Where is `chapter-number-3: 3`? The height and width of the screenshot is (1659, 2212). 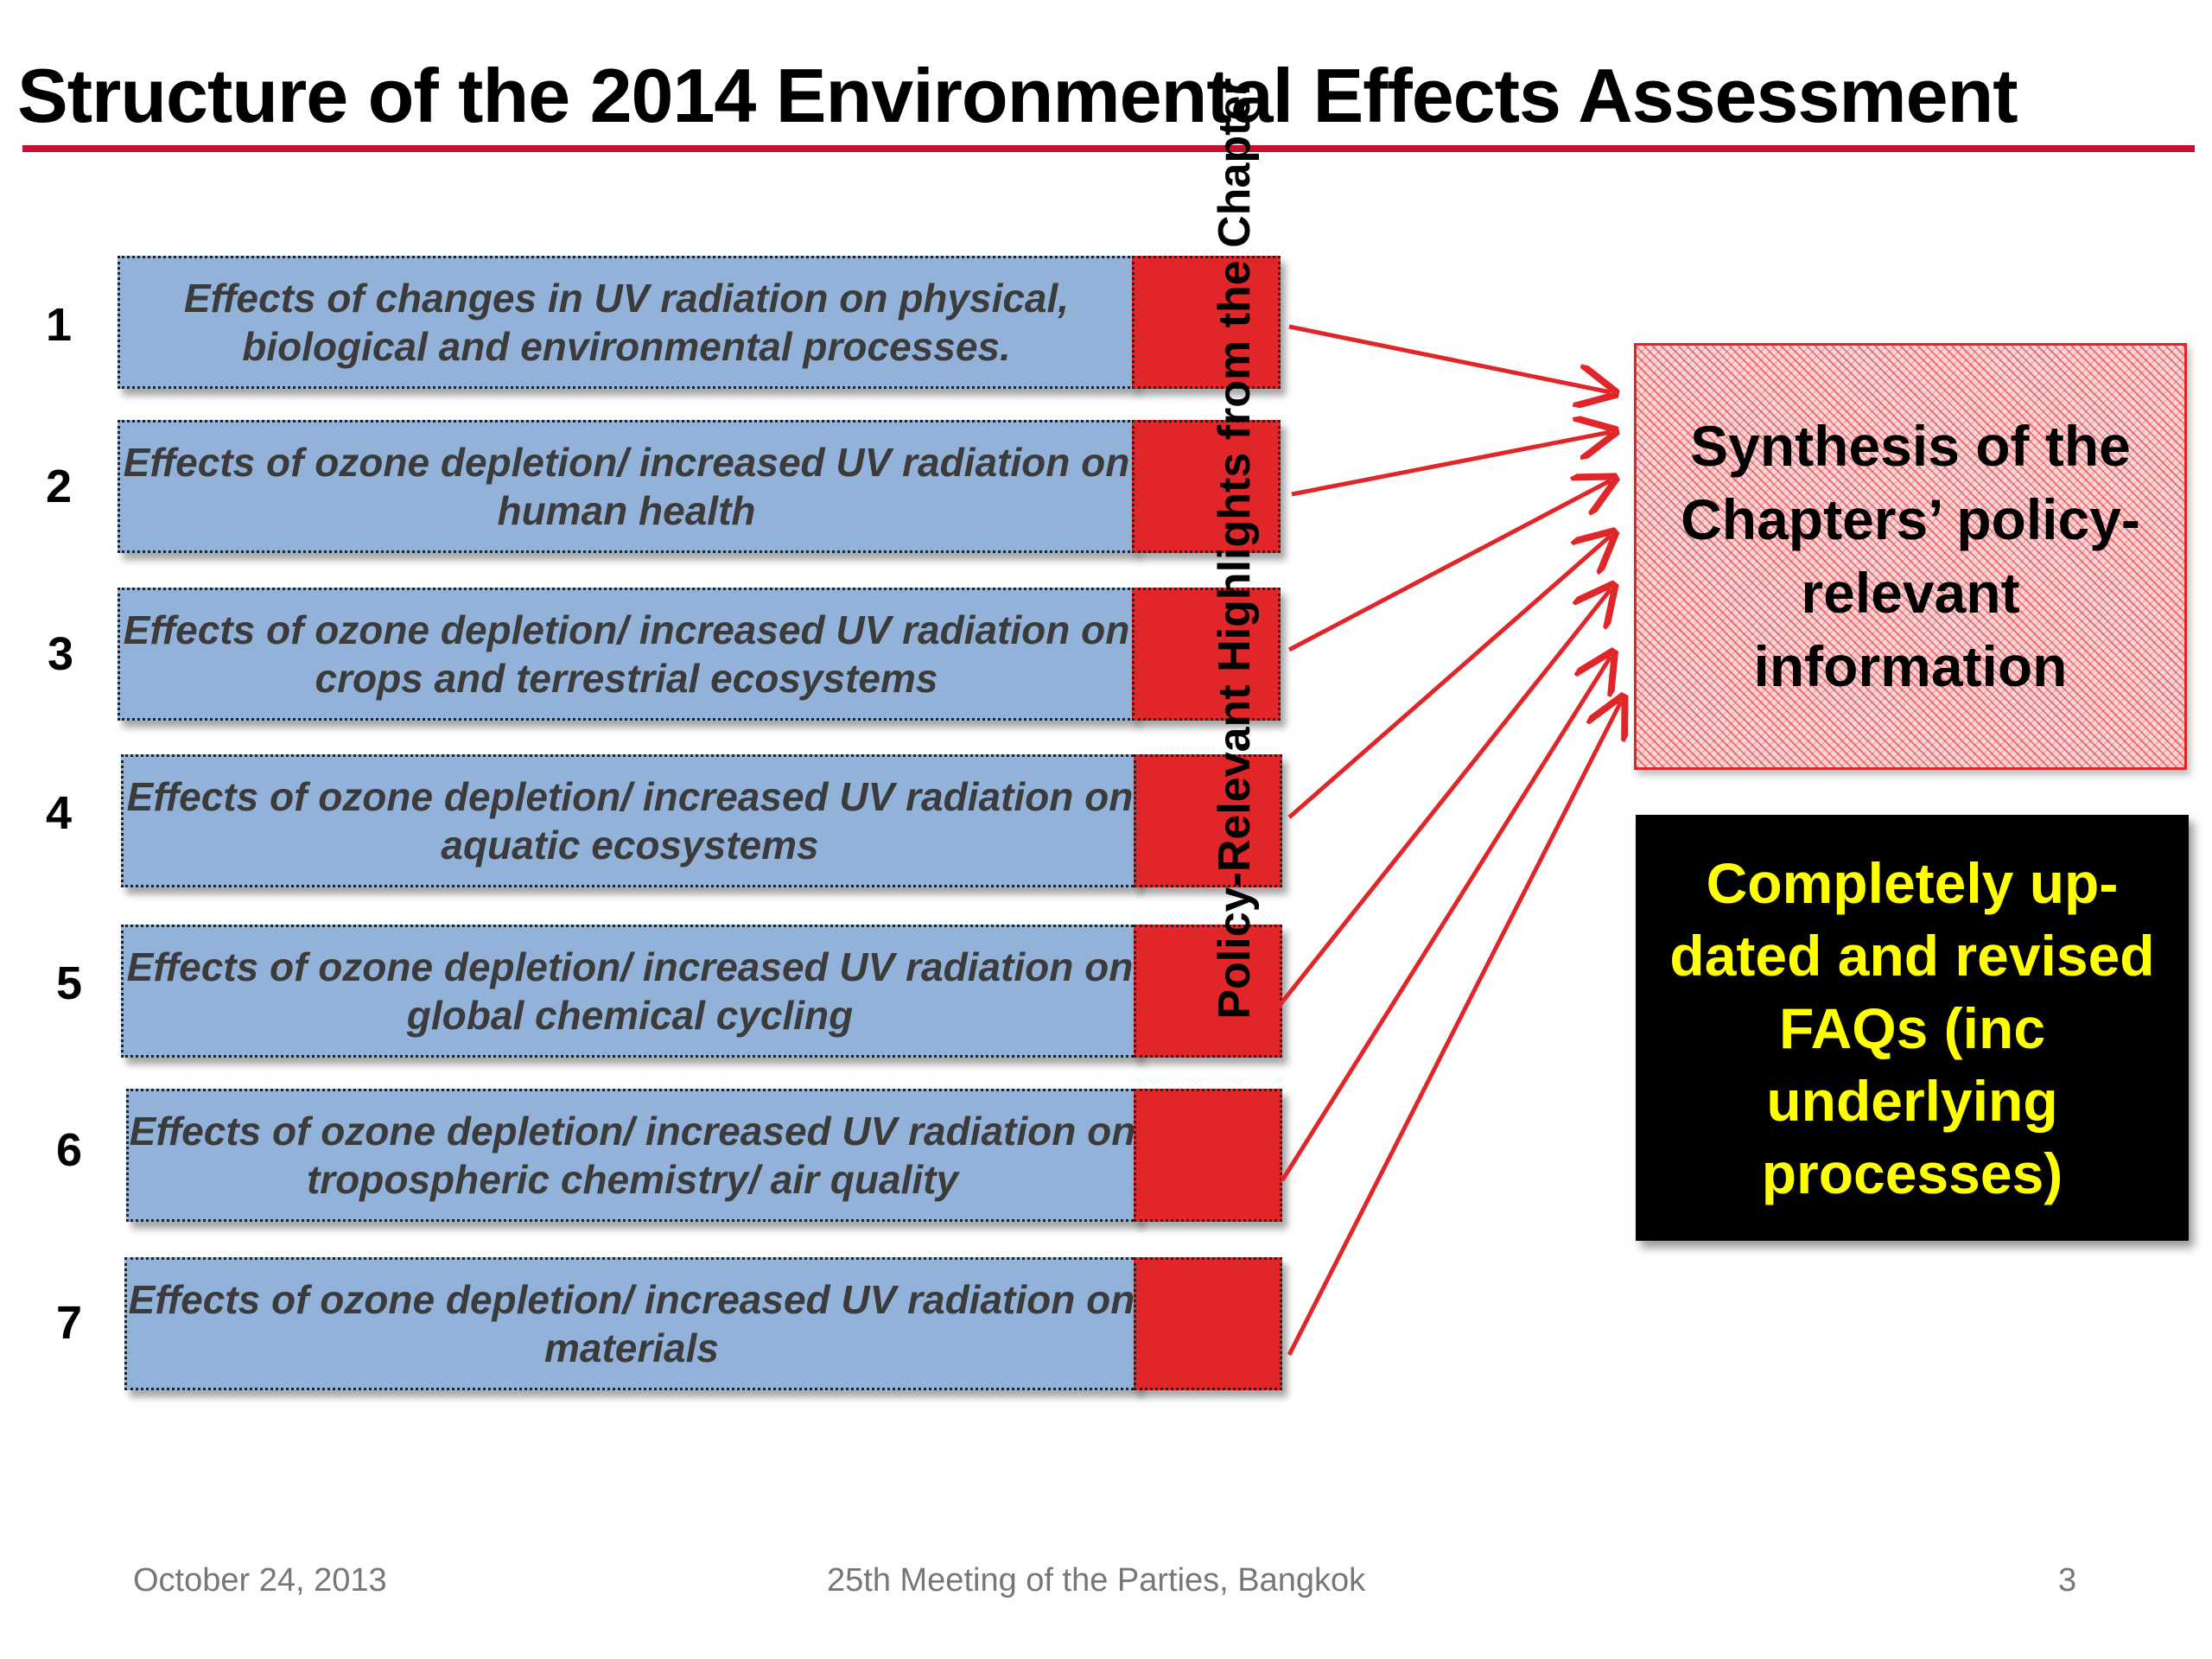
chapter-number-3: 3 is located at coordinates (61, 654).